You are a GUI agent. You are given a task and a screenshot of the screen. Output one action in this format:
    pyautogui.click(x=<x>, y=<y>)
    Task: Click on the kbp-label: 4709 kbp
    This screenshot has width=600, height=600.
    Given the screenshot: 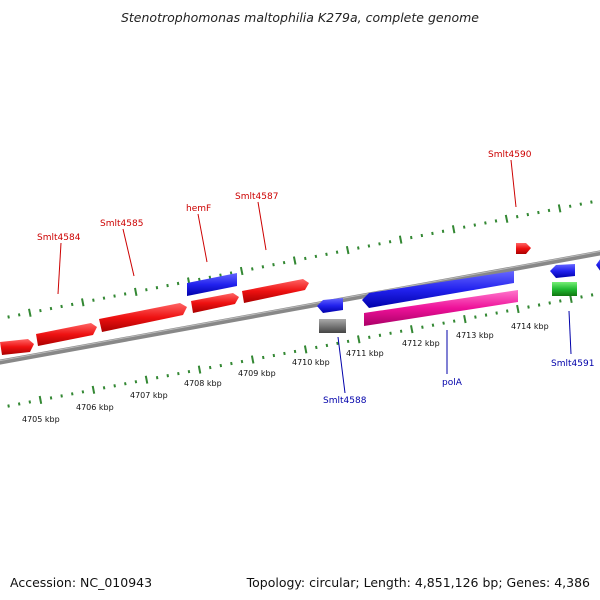 What is the action you would take?
    pyautogui.click(x=257, y=373)
    